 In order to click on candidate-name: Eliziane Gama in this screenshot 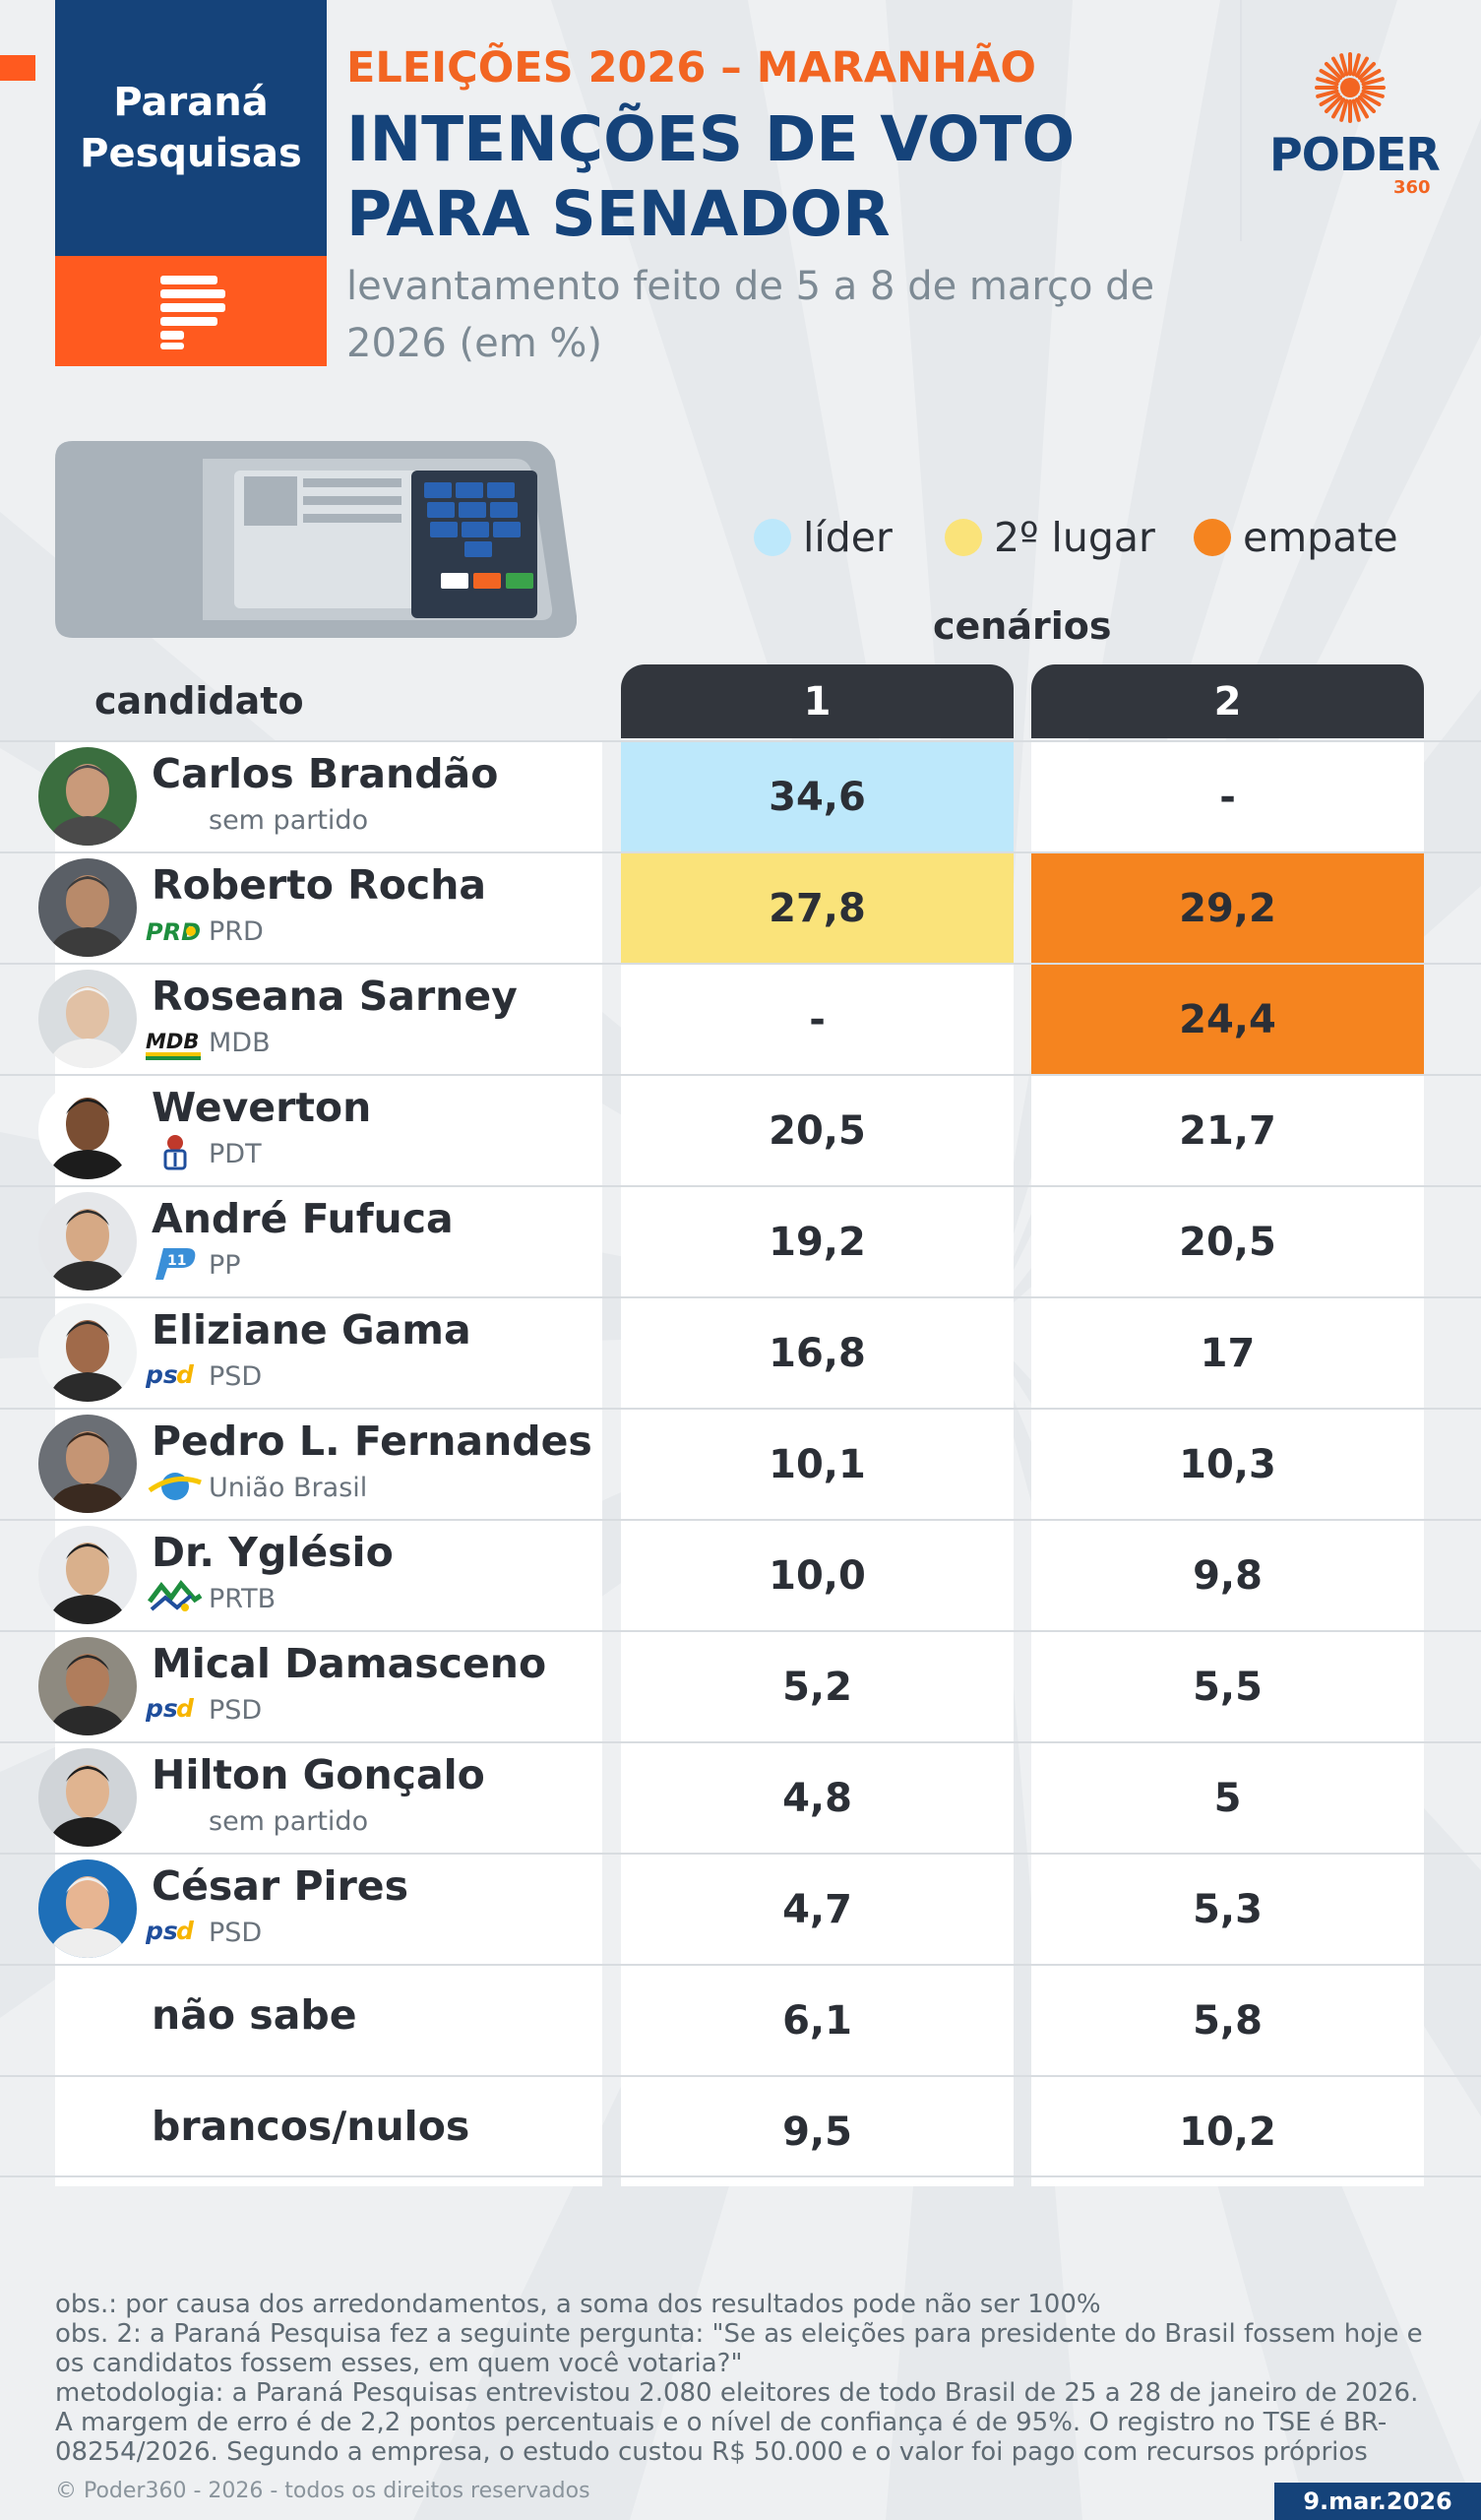, I will do `click(311, 1330)`.